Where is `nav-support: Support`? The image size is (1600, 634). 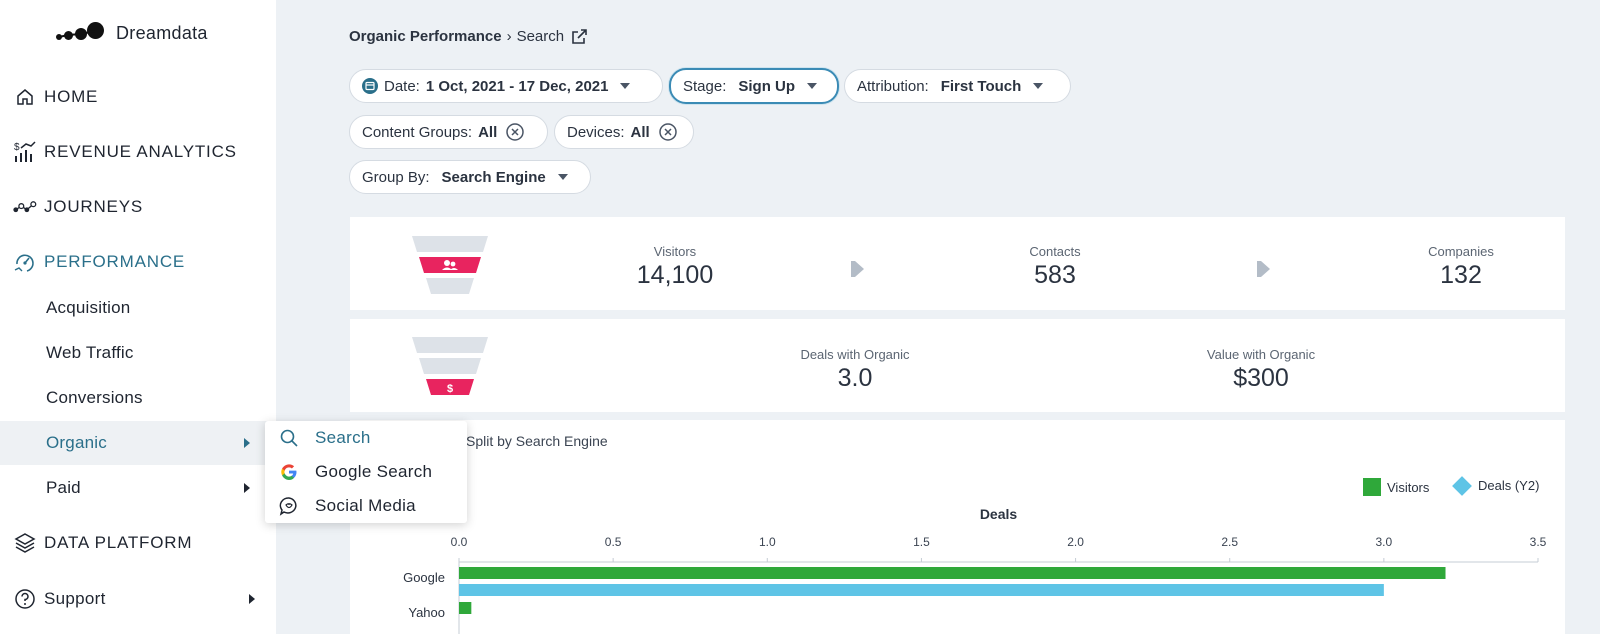
nav-support: Support is located at coordinates (138, 599).